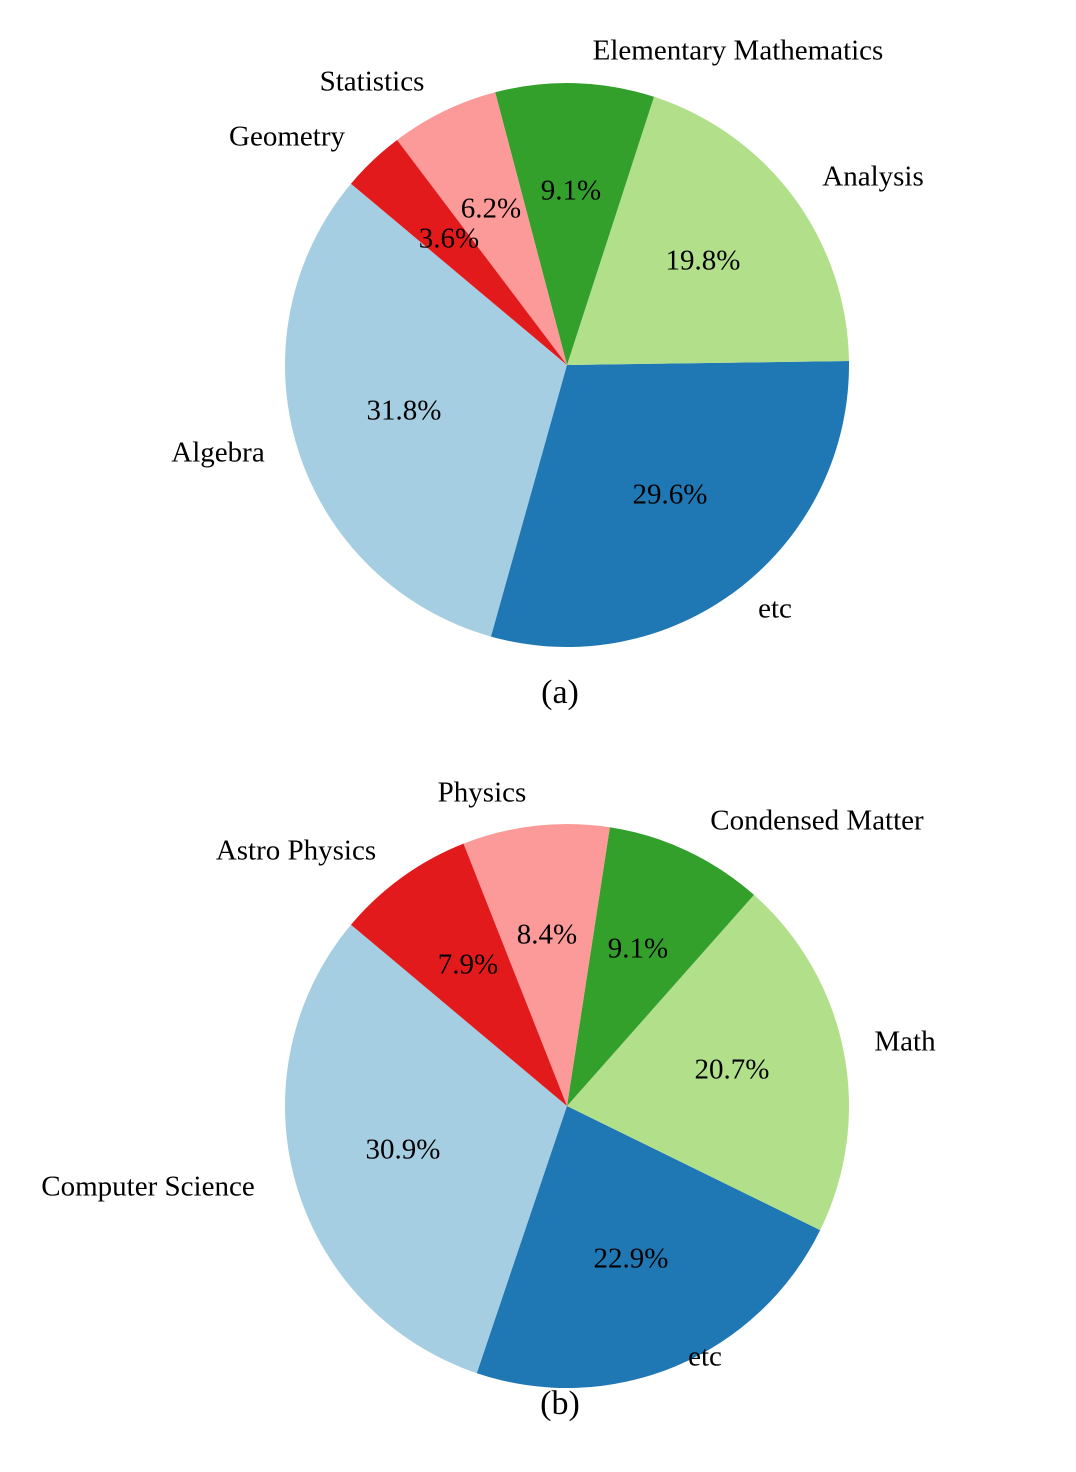  I want to click on slice-label-elementary-mathematics: Elementary Mathematics, so click(738, 51).